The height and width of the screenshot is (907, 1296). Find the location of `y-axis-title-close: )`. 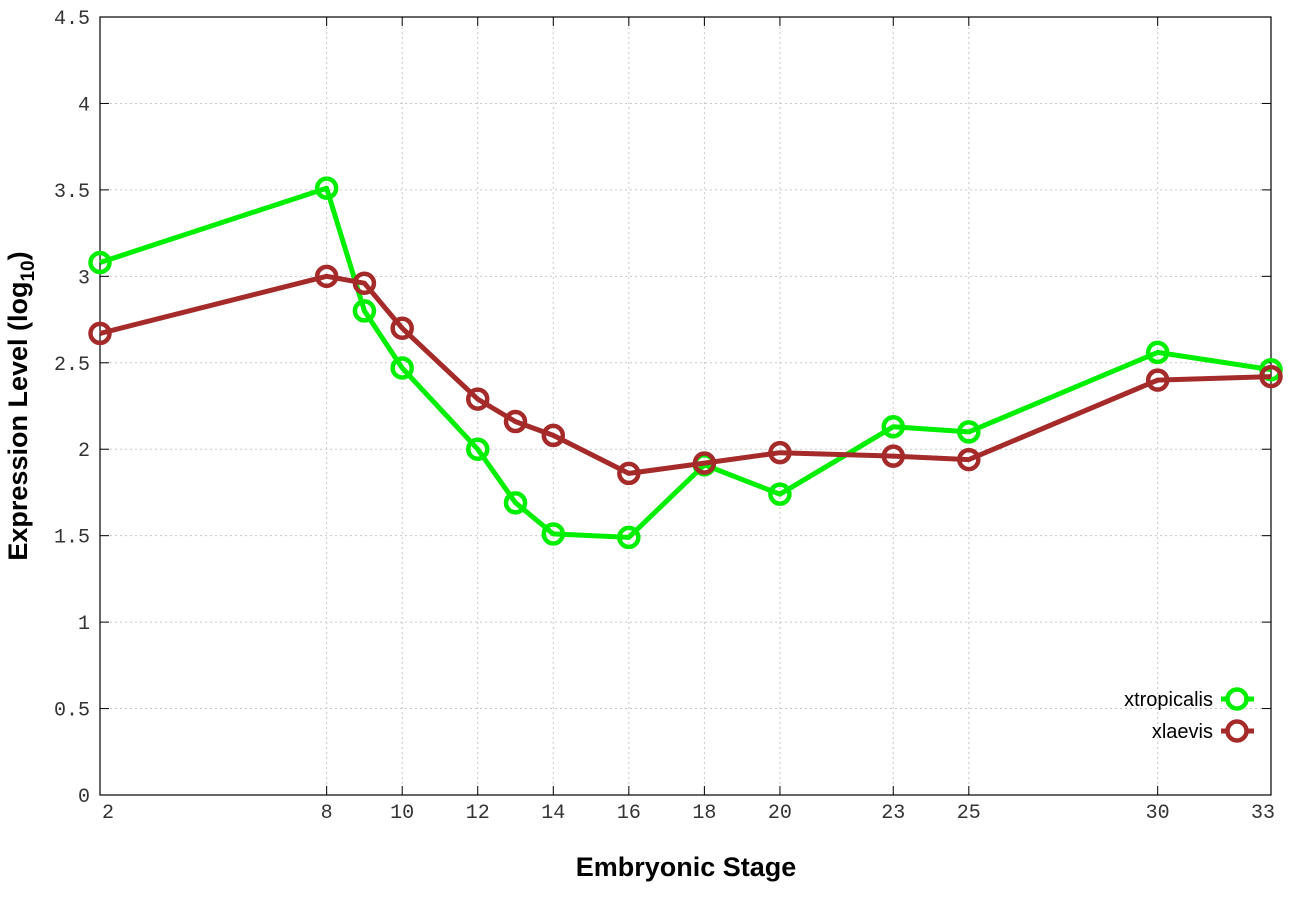

y-axis-title-close: ) is located at coordinates (18, 255).